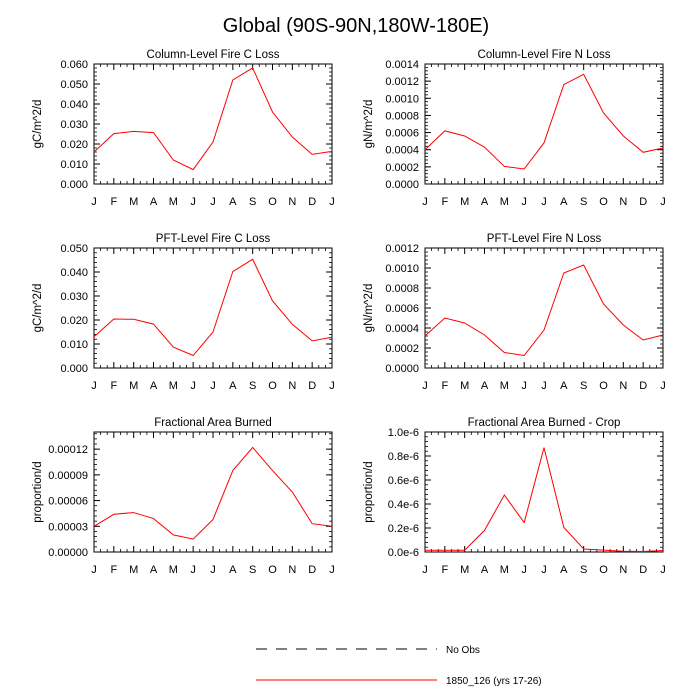  Describe the element at coordinates (403, 433) in the screenshot. I see `y-tick-label: 1.0e-6` at that location.